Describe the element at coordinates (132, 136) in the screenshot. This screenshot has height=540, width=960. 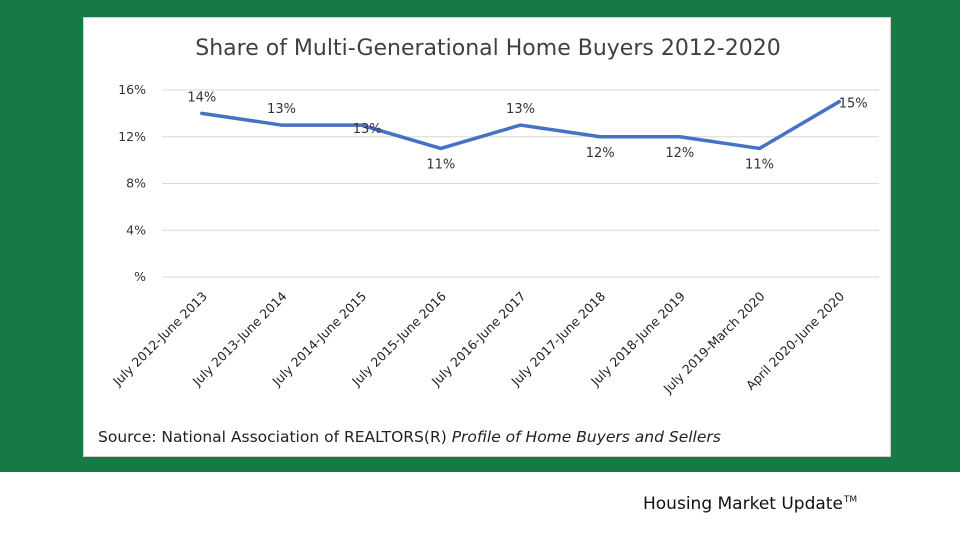
I see `y-tick-label: 12%` at that location.